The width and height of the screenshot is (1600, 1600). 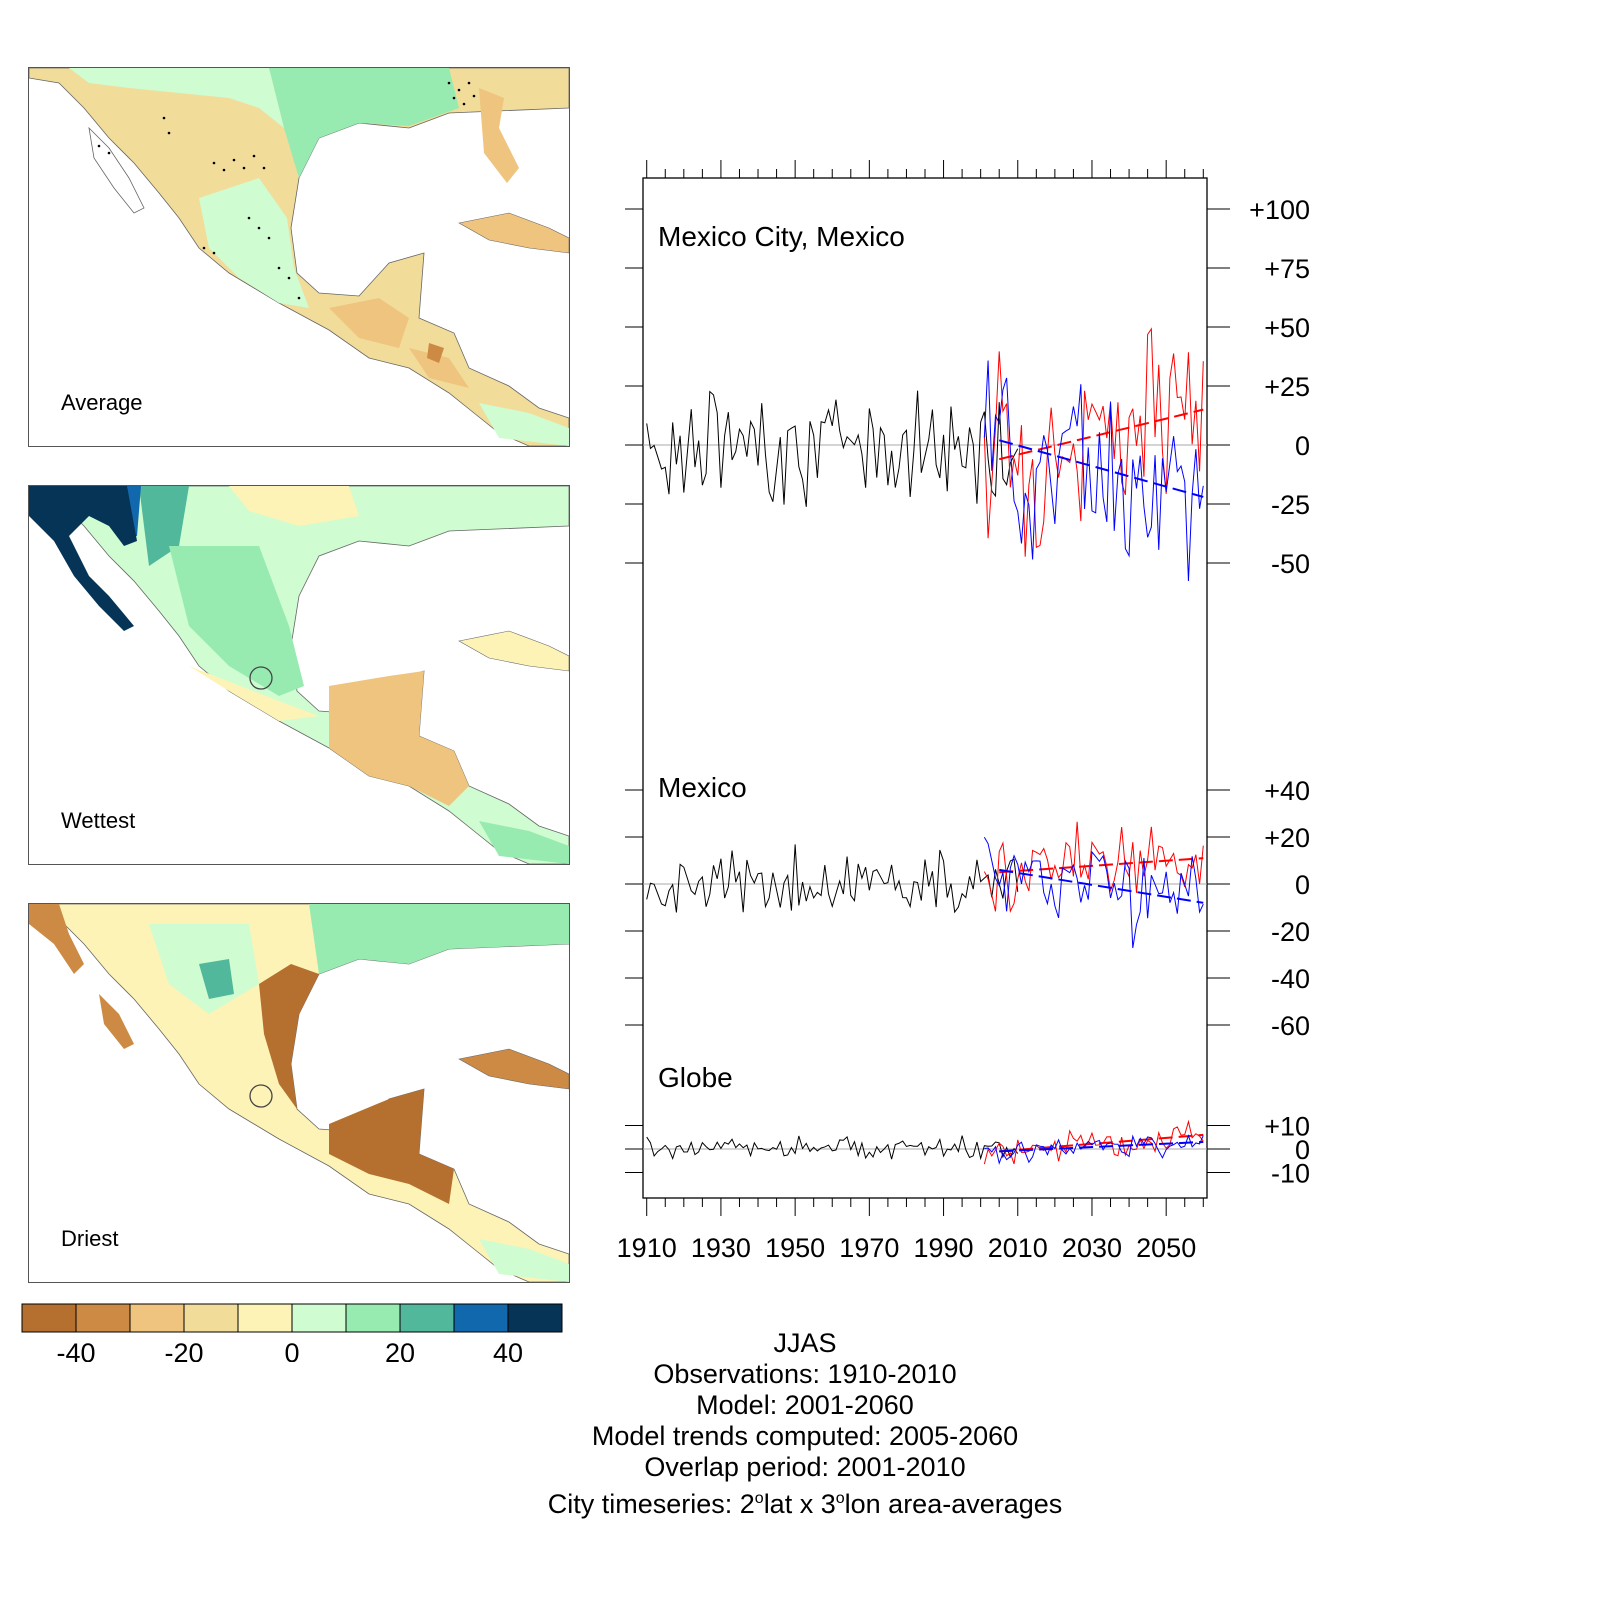 What do you see at coordinates (695, 1077) in the screenshot?
I see `panel-title: Globe` at bounding box center [695, 1077].